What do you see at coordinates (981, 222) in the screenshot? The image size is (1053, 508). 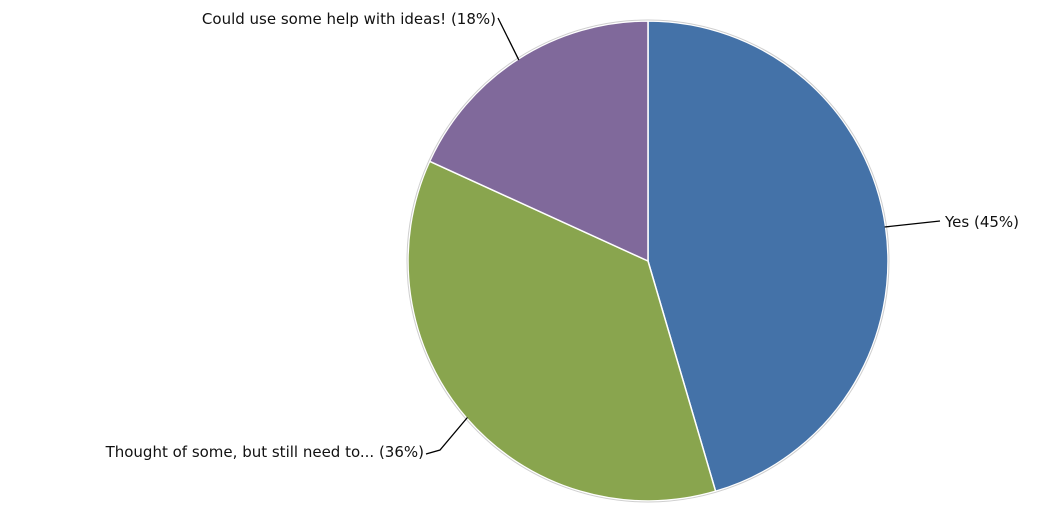 I see `slice-label-1: Yes (45%)` at bounding box center [981, 222].